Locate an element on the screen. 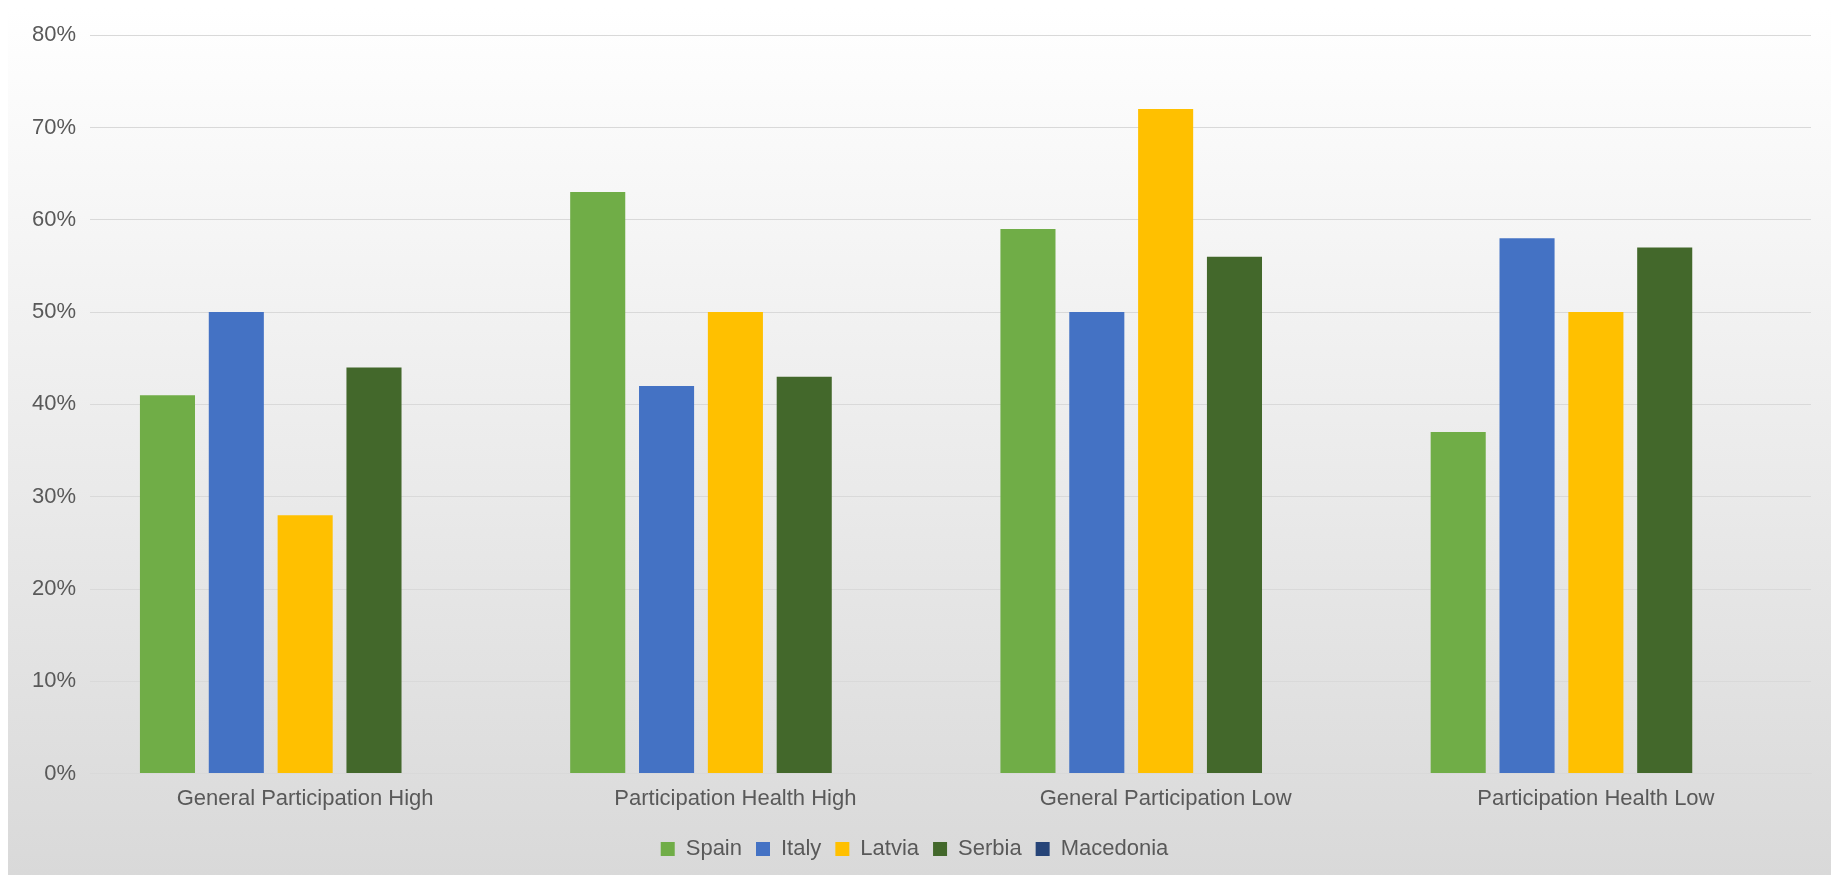  y-tick-label: 40% is located at coordinates (54, 403).